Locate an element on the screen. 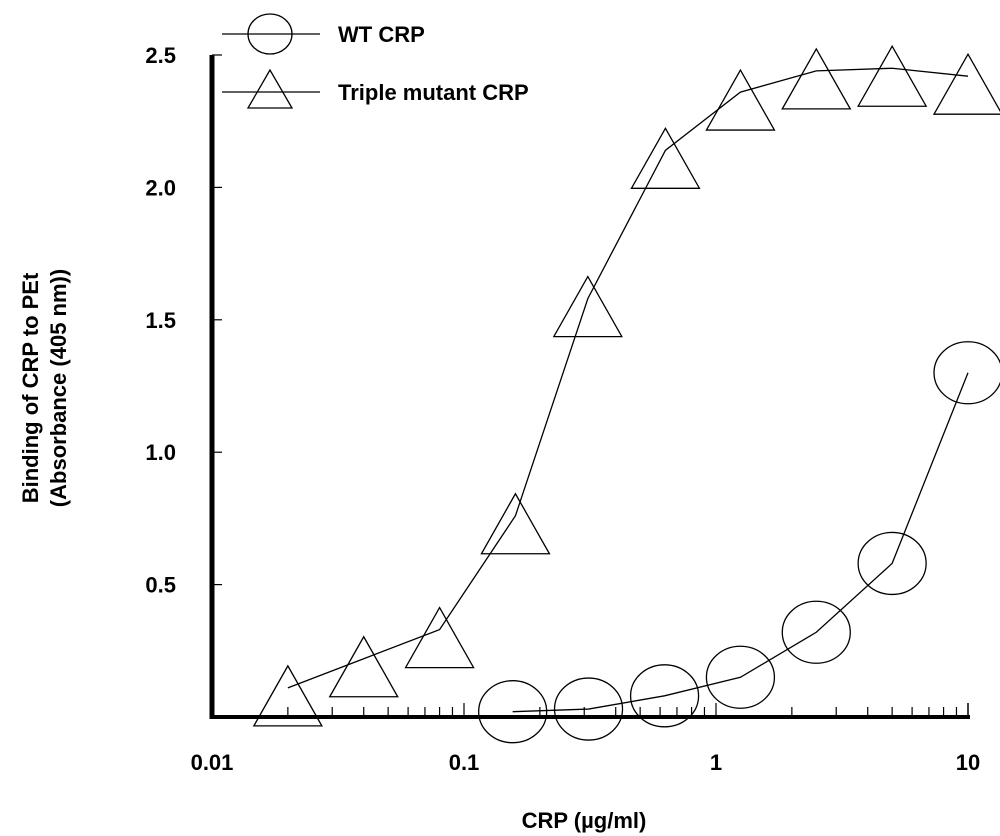 Image resolution: width=1000 pixels, height=836 pixels. x-tick-label: 0.1 is located at coordinates (464, 762).